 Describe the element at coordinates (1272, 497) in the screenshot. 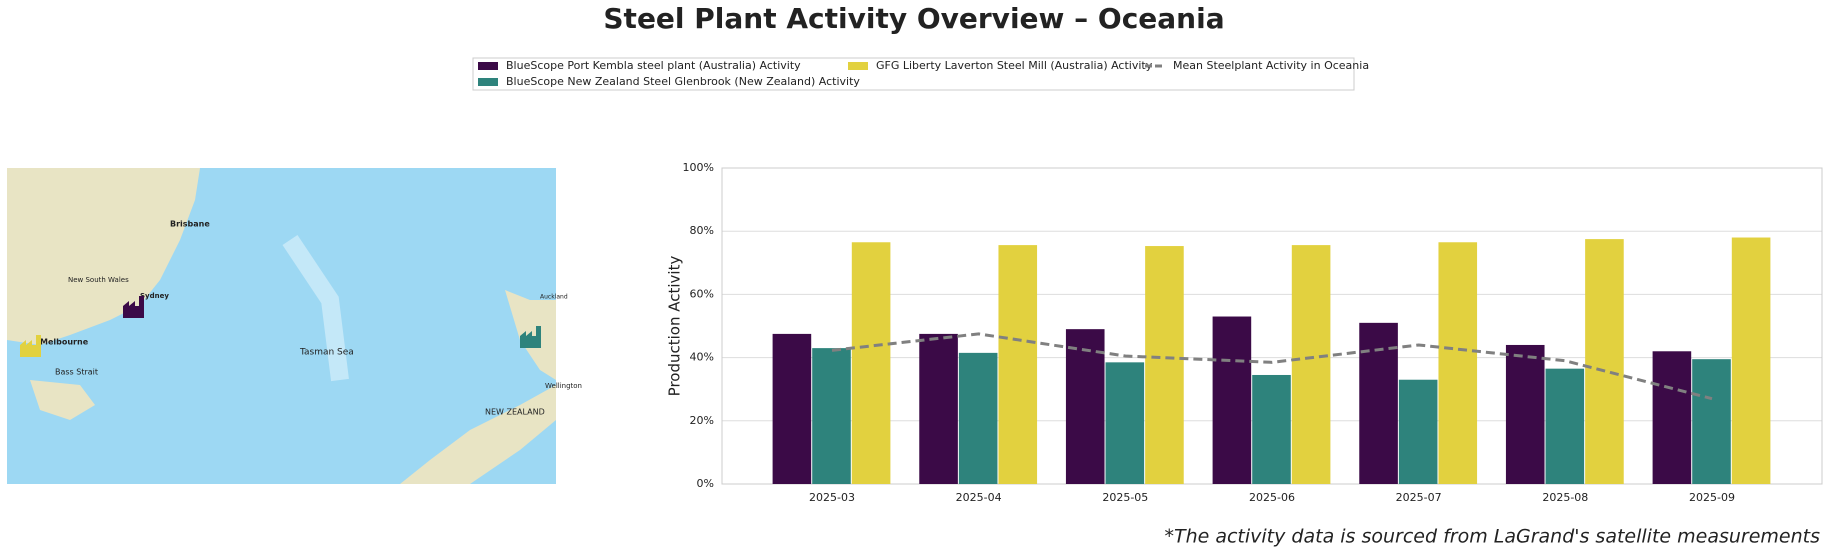

I see `x-tick-label: 2025-06` at that location.